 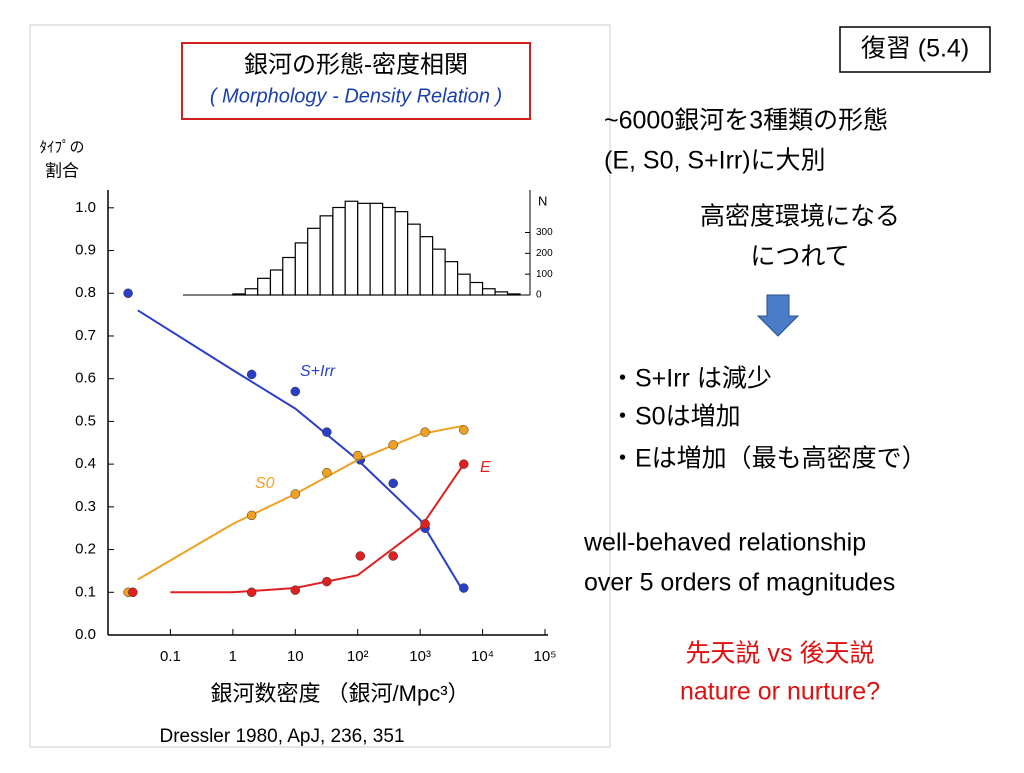 What do you see at coordinates (544, 253) in the screenshot?
I see `inset-tick-label: 200` at bounding box center [544, 253].